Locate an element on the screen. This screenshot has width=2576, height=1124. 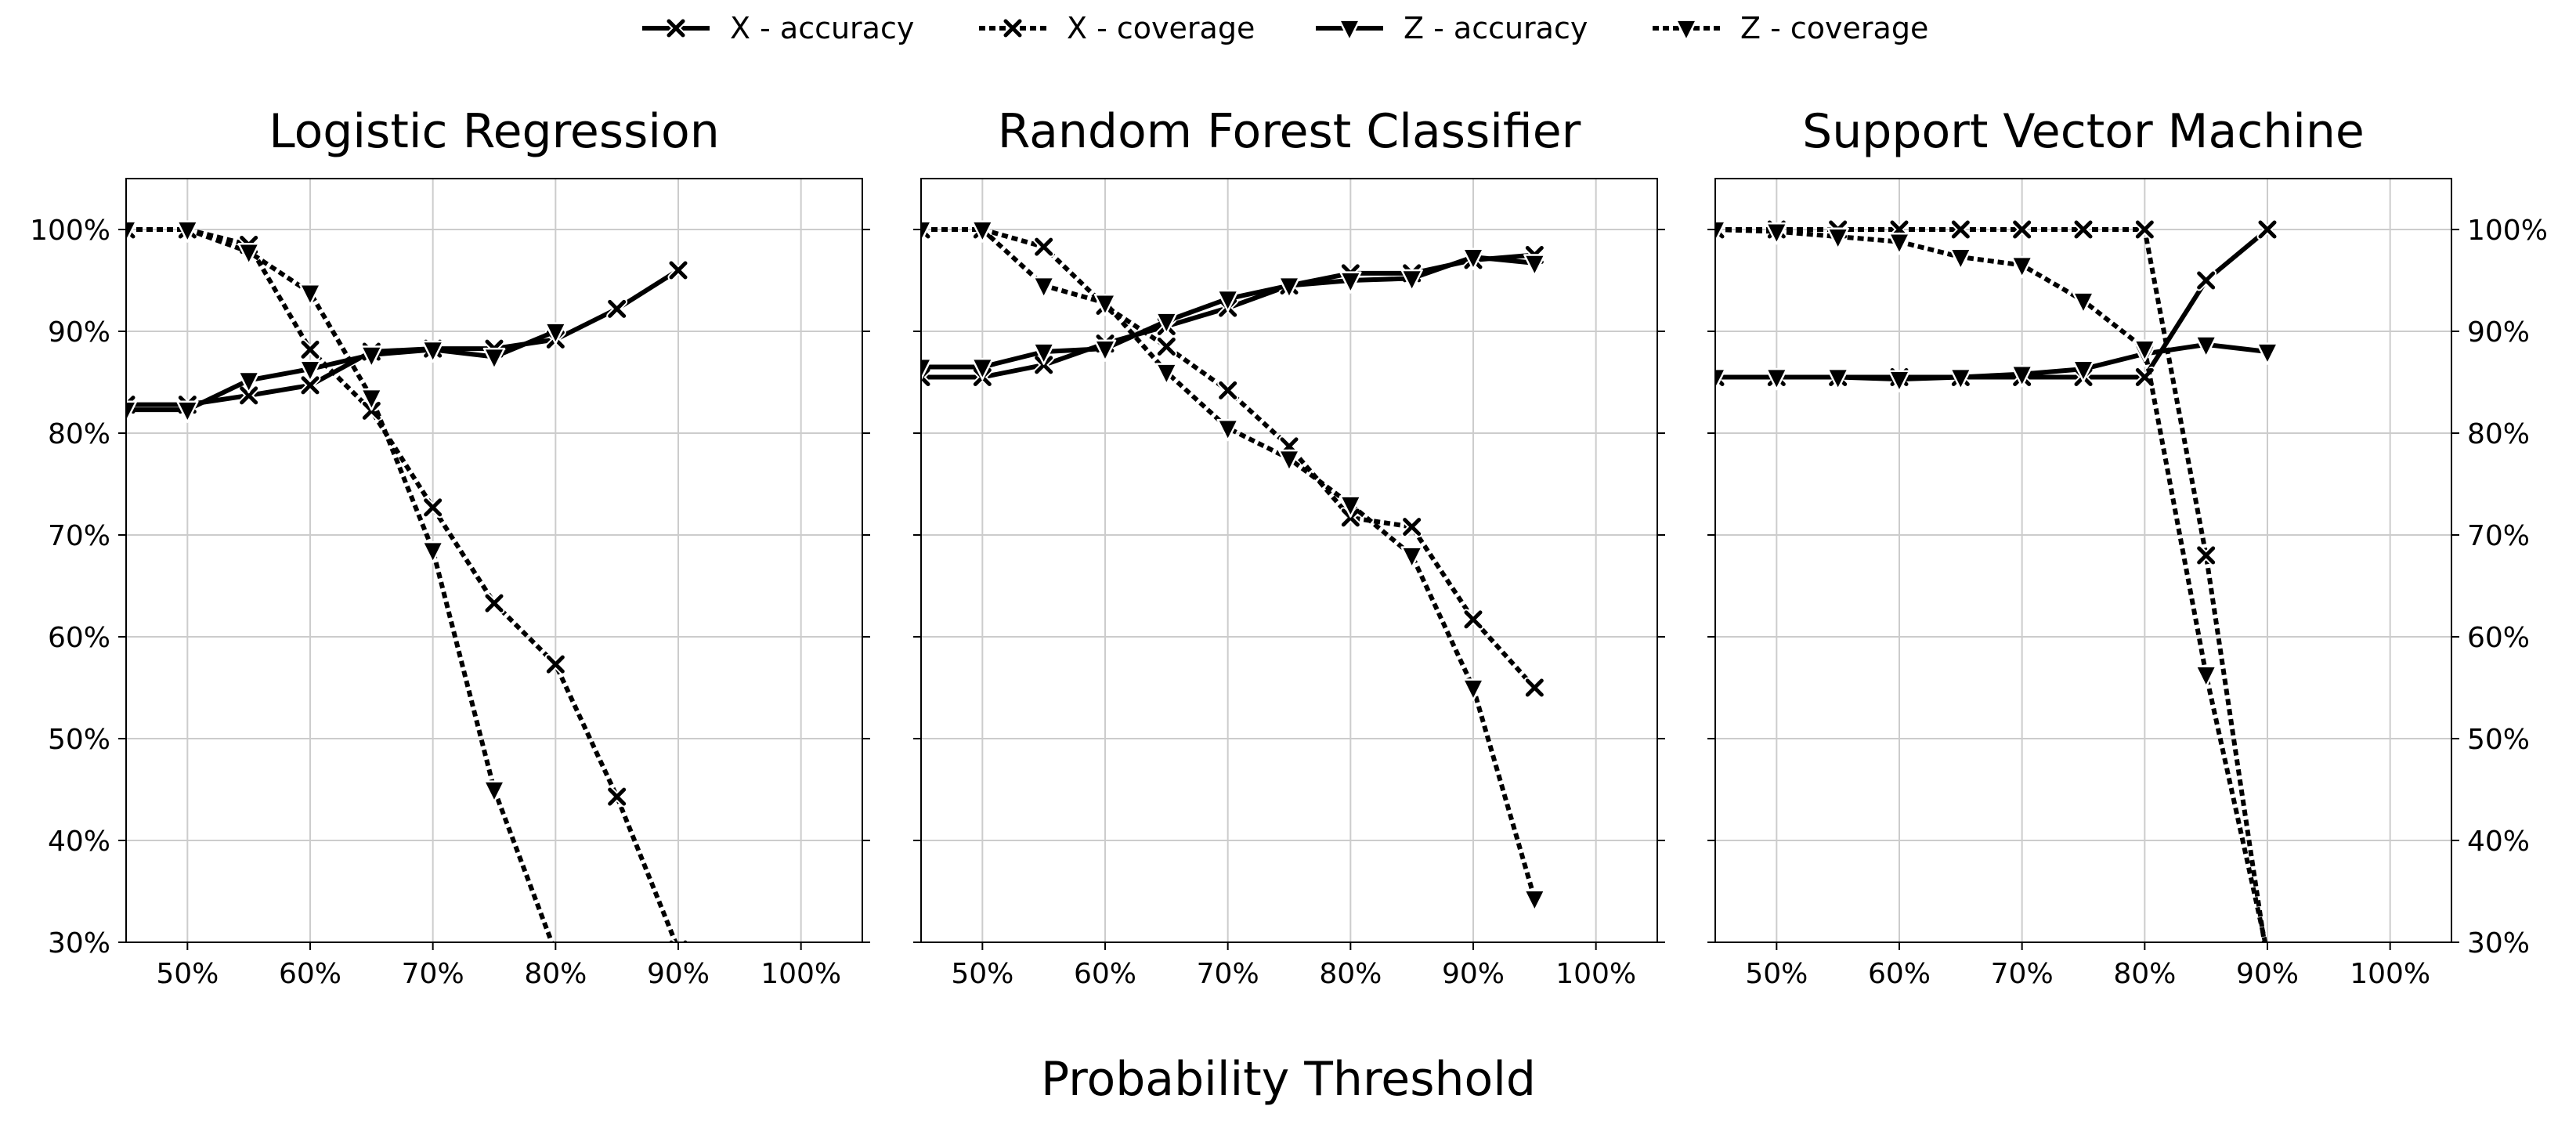
legend-entry: Z - accuracy is located at coordinates (1452, 28).